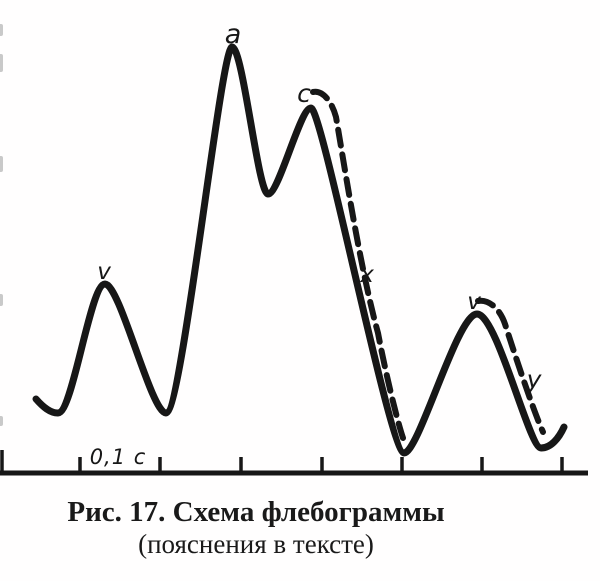  Describe the element at coordinates (366, 275) in the screenshot. I see `wave-label-x: x` at that location.